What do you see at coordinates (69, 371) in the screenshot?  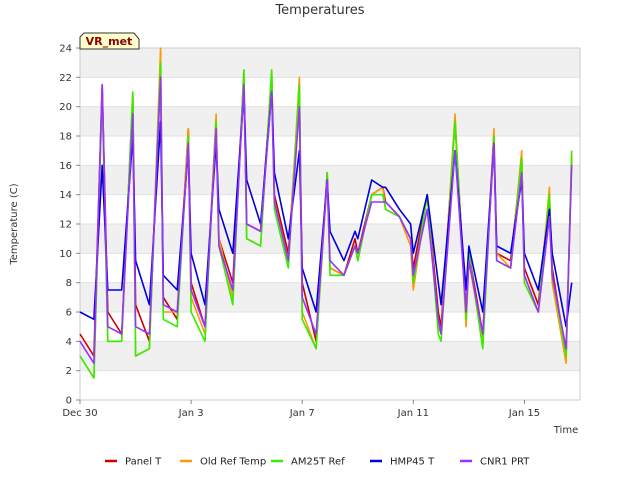 I see `y-tick-label: 2` at bounding box center [69, 371].